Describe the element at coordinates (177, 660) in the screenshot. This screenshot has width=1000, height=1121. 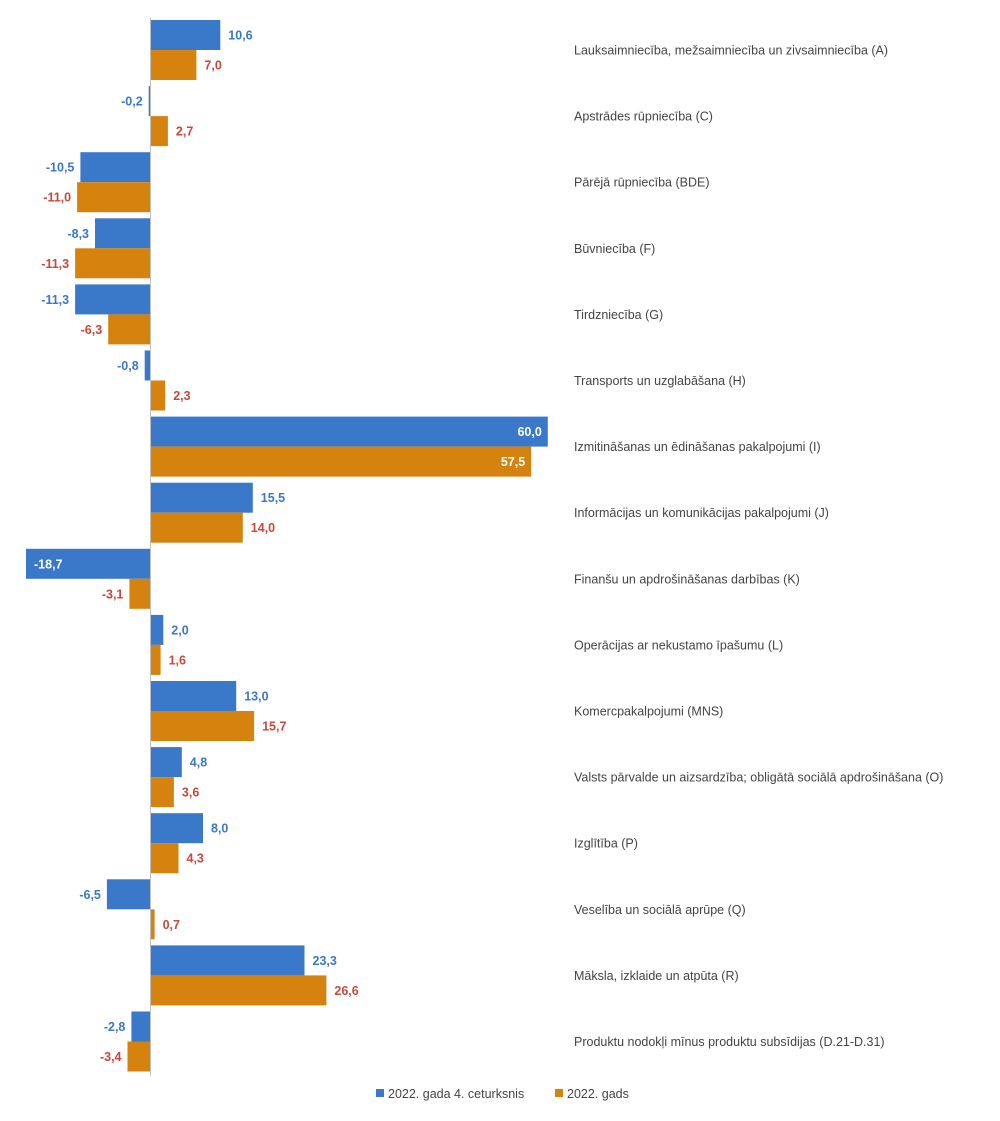
I see `value-label-year-9: 1,6` at that location.